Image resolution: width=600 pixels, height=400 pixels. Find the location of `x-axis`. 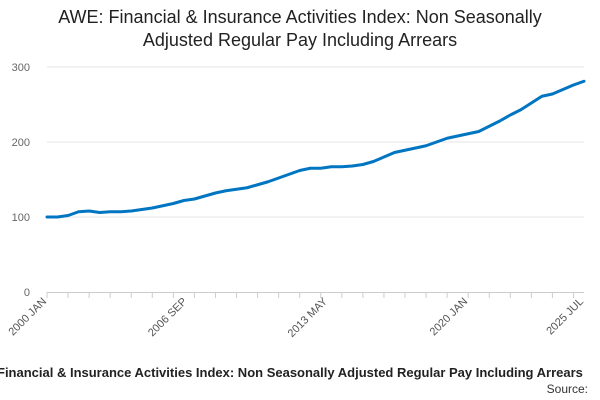

x-axis is located at coordinates (315, 295).